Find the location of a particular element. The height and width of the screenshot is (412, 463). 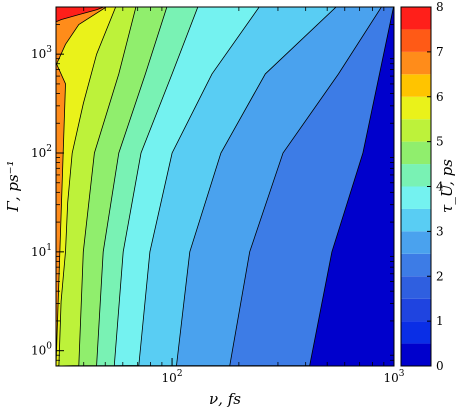

x-axis-label: ν, fs is located at coordinates (225, 399).